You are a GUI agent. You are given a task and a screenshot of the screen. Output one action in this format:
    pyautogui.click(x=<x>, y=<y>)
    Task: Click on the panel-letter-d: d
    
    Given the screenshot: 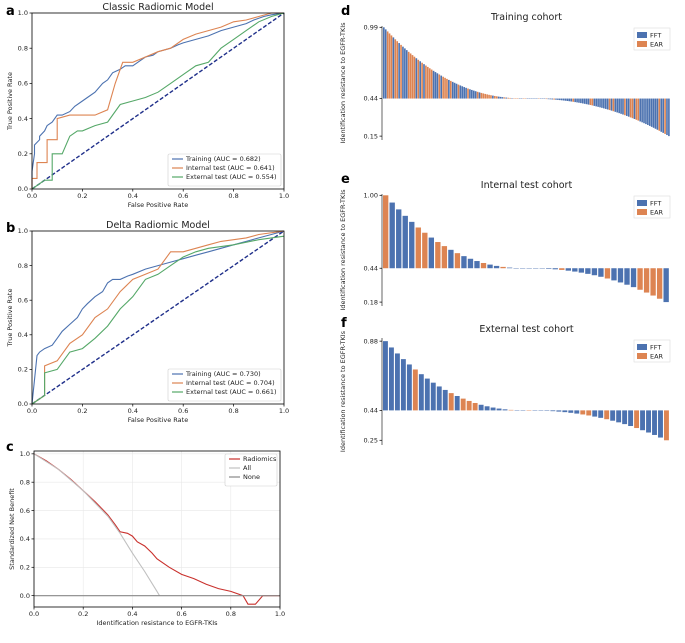 What is the action you would take?
    pyautogui.click(x=345, y=11)
    